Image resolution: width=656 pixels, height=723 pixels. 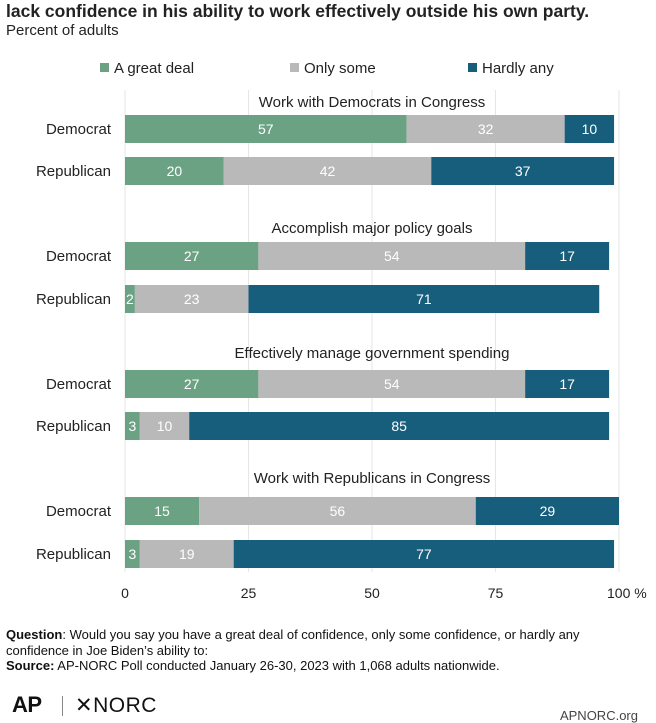 I want to click on data-label: 42, so click(x=328, y=171).